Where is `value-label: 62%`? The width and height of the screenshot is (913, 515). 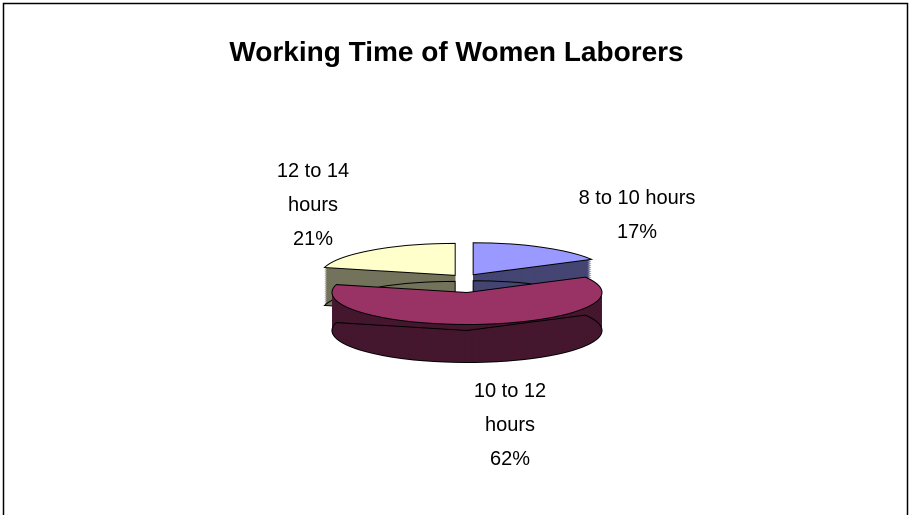 value-label: 62% is located at coordinates (510, 459).